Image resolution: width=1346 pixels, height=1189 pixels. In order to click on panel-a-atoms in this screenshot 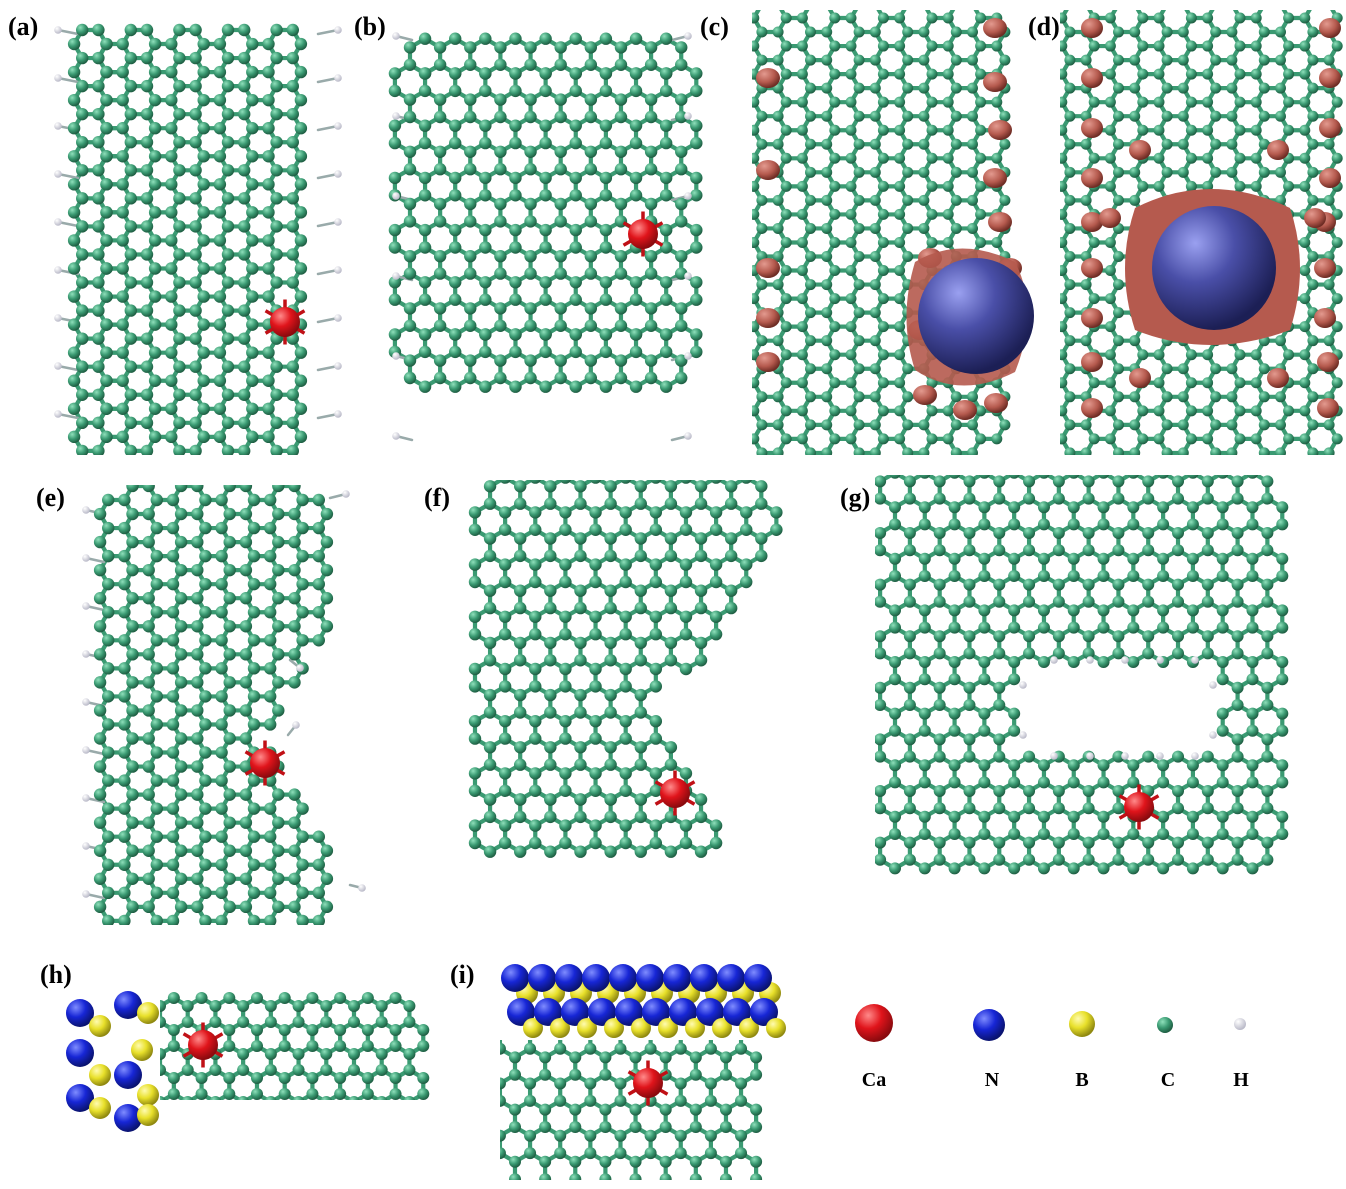, I will do `click(198, 240)`.